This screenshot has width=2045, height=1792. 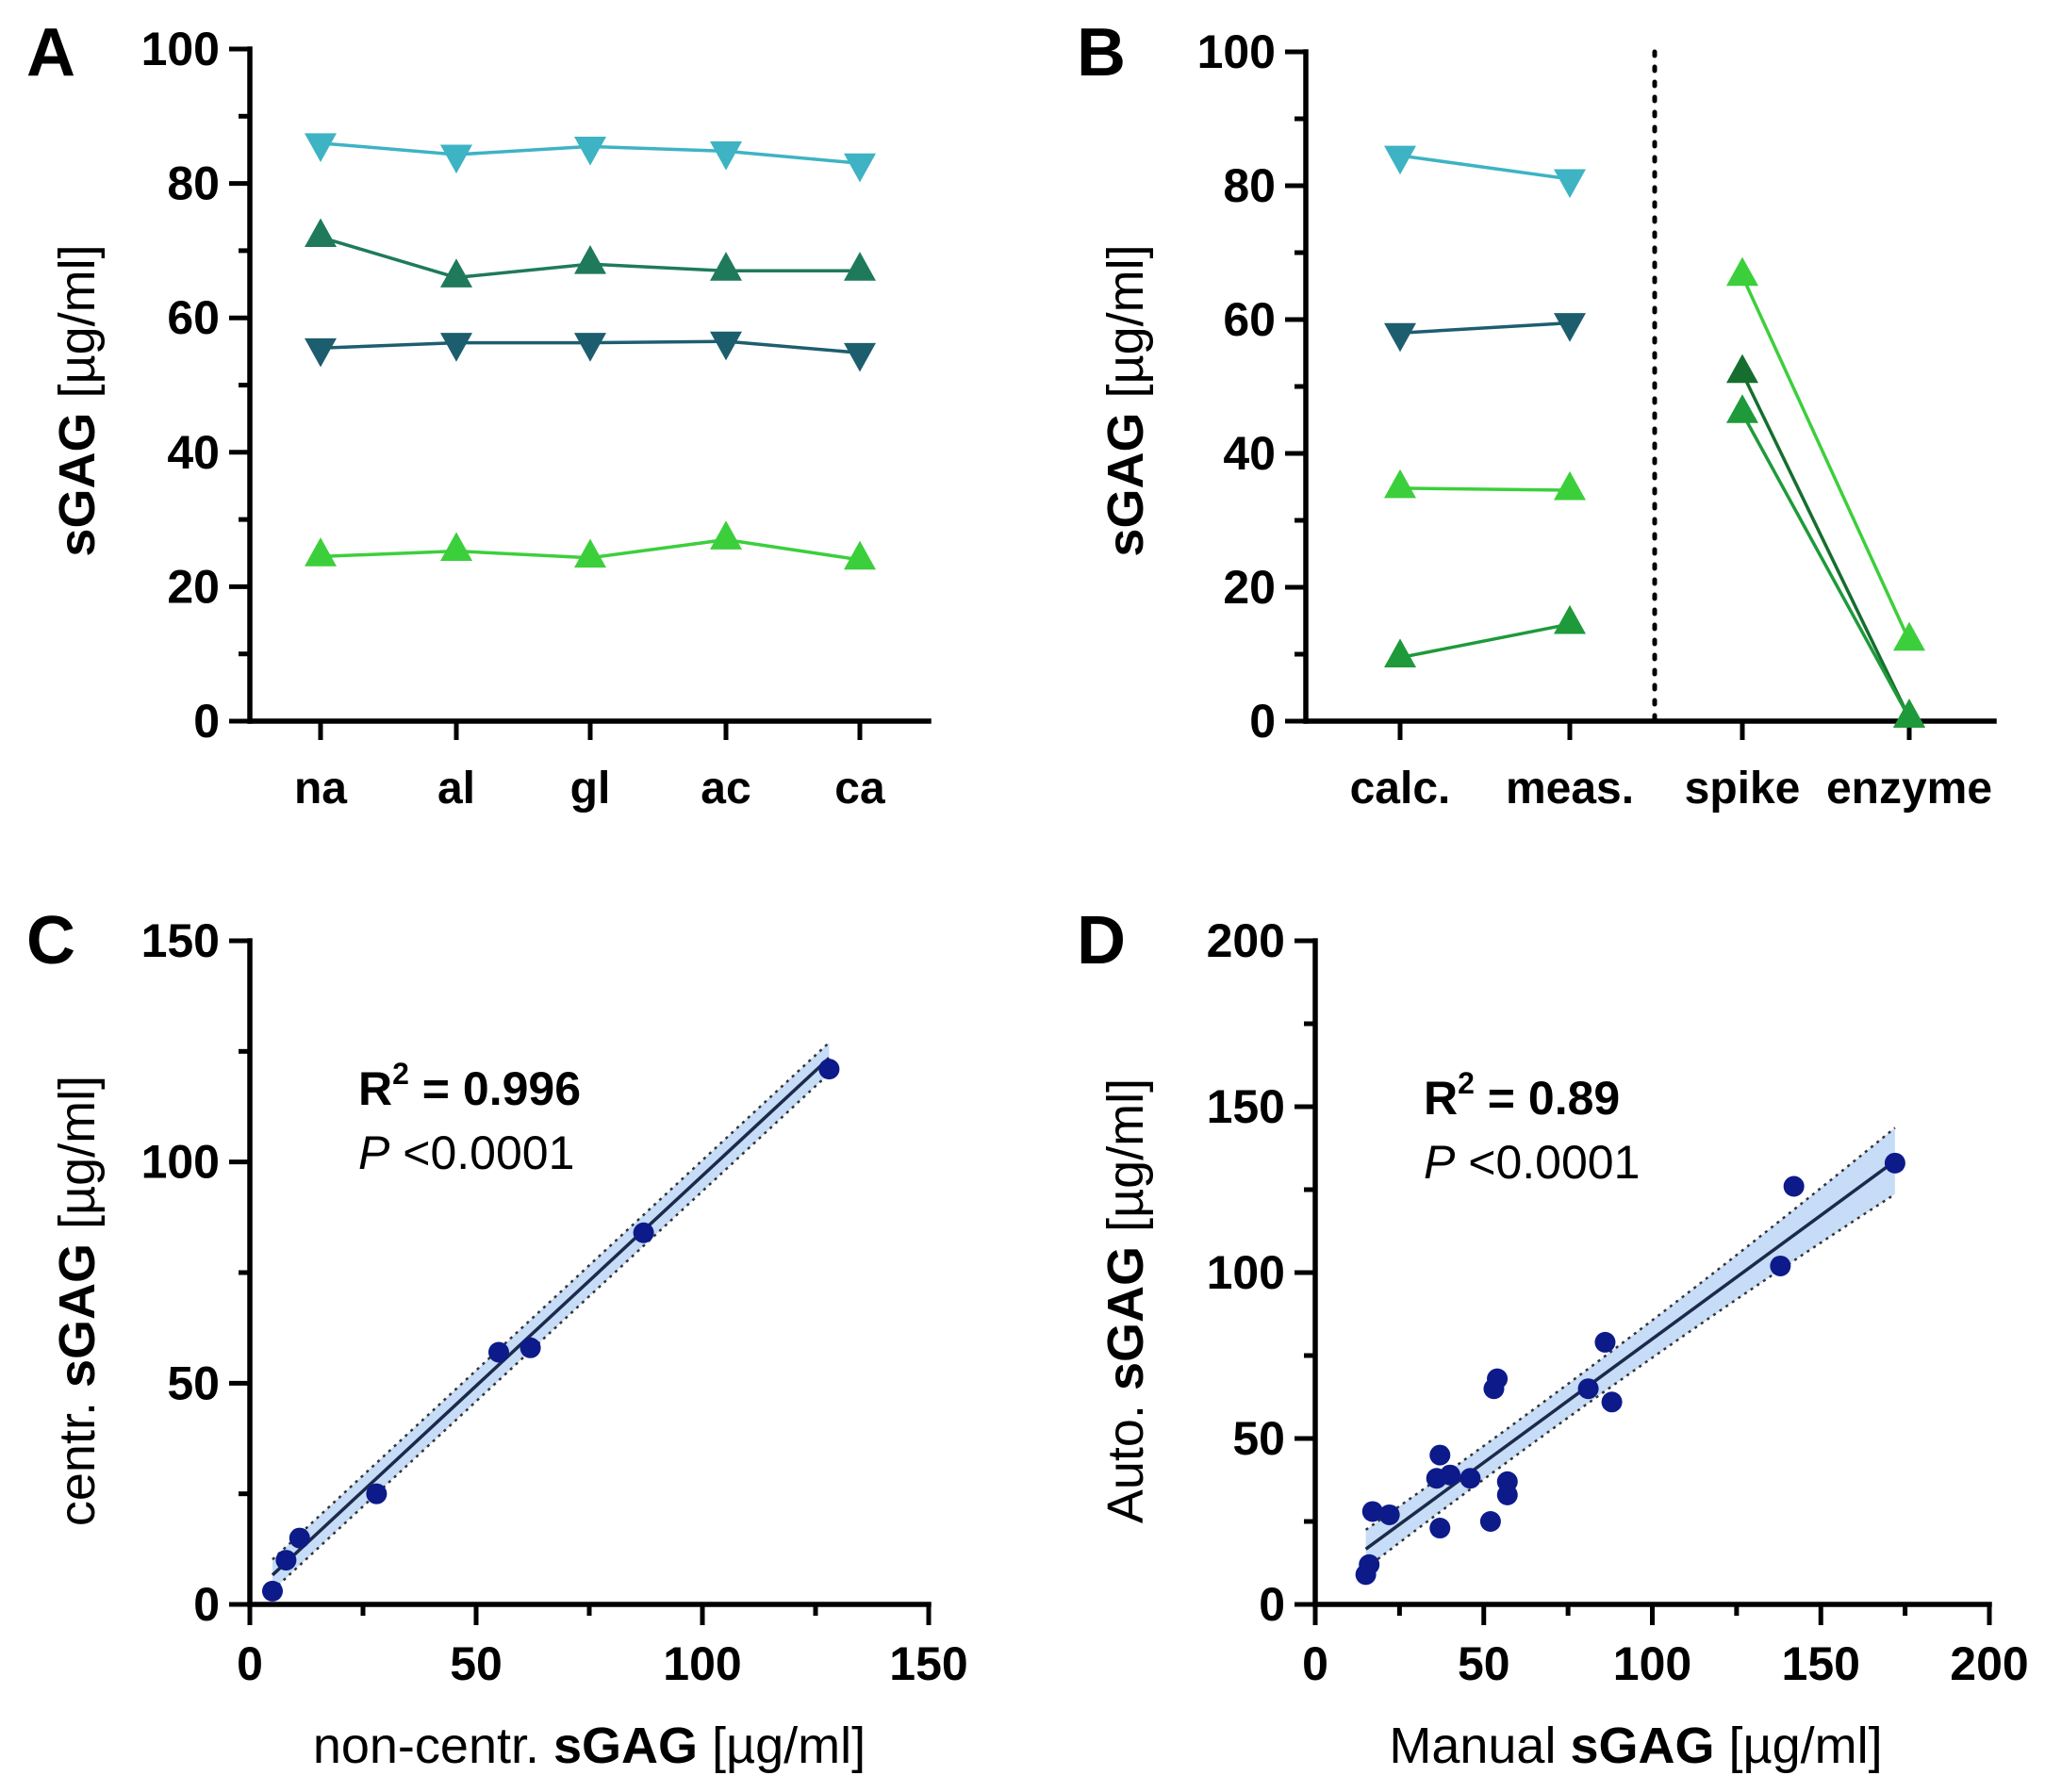 What do you see at coordinates (1101, 52) in the screenshot?
I see `panel-label-b: B` at bounding box center [1101, 52].